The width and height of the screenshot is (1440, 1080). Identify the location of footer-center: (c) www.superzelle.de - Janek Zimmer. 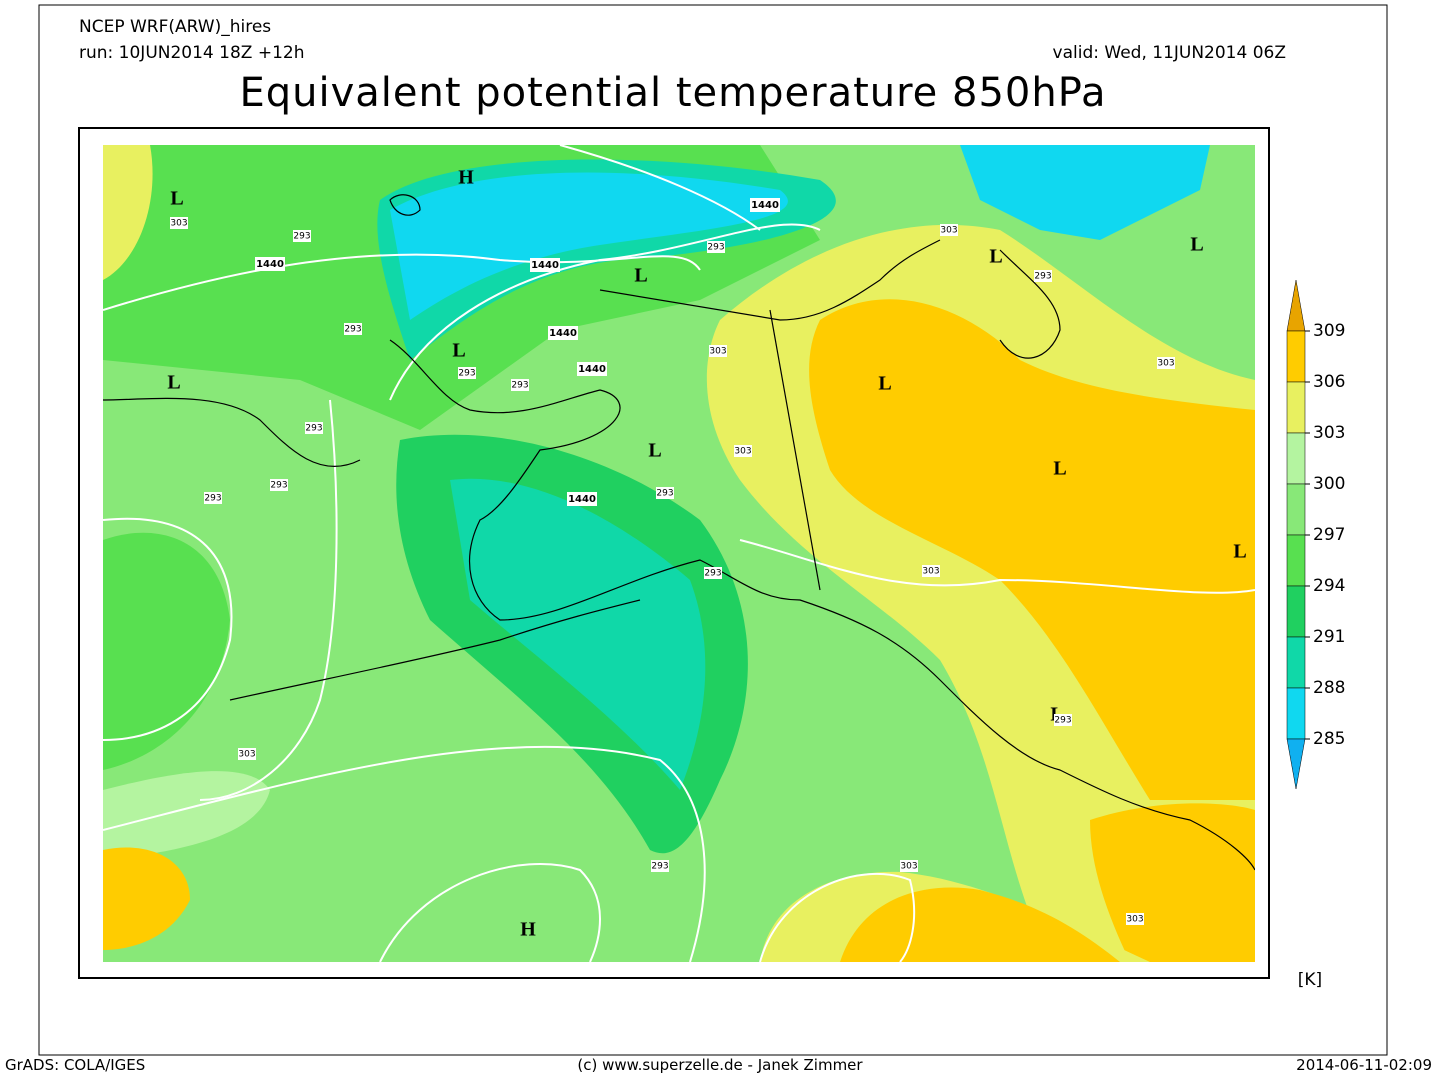
(720, 1065).